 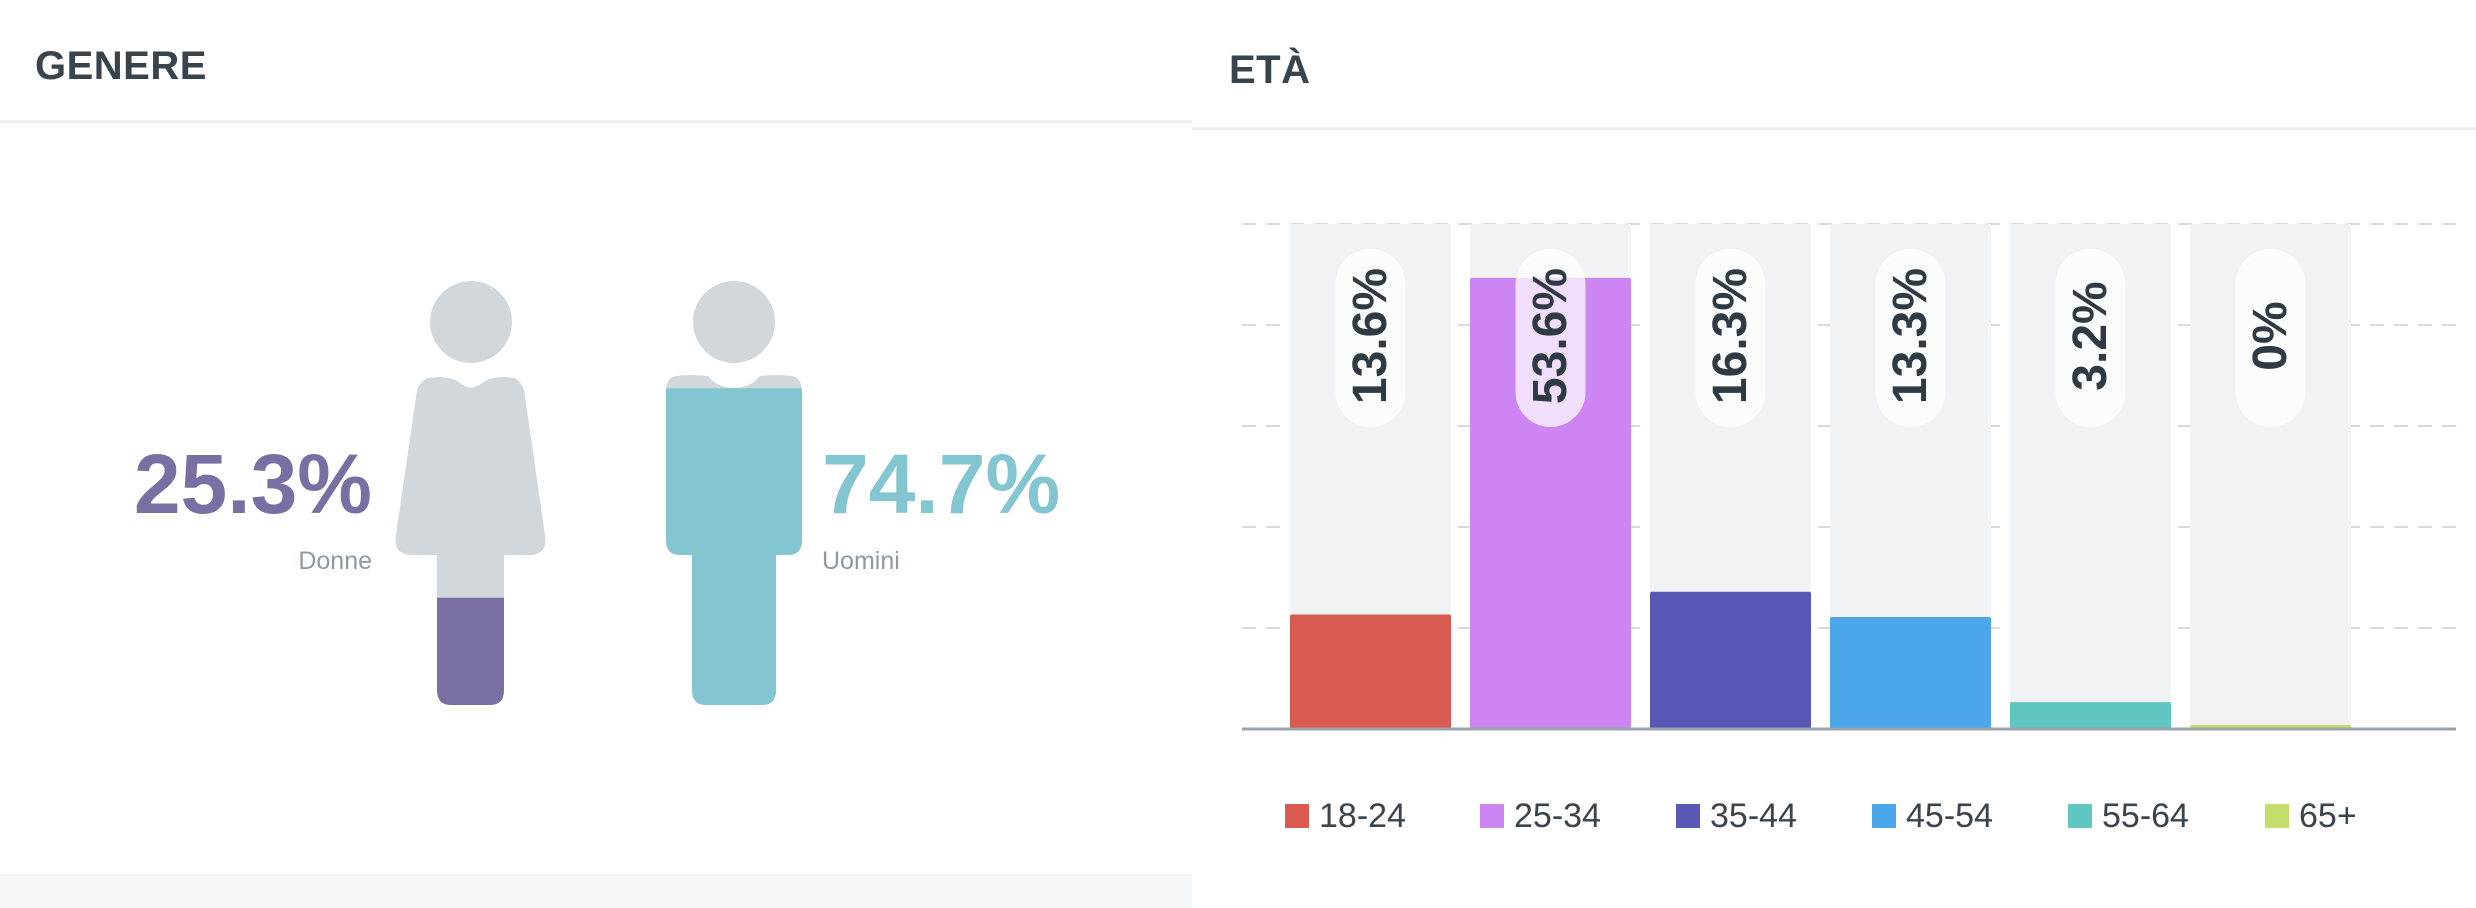 I want to click on value-label: 53.6%, so click(x=1550, y=336).